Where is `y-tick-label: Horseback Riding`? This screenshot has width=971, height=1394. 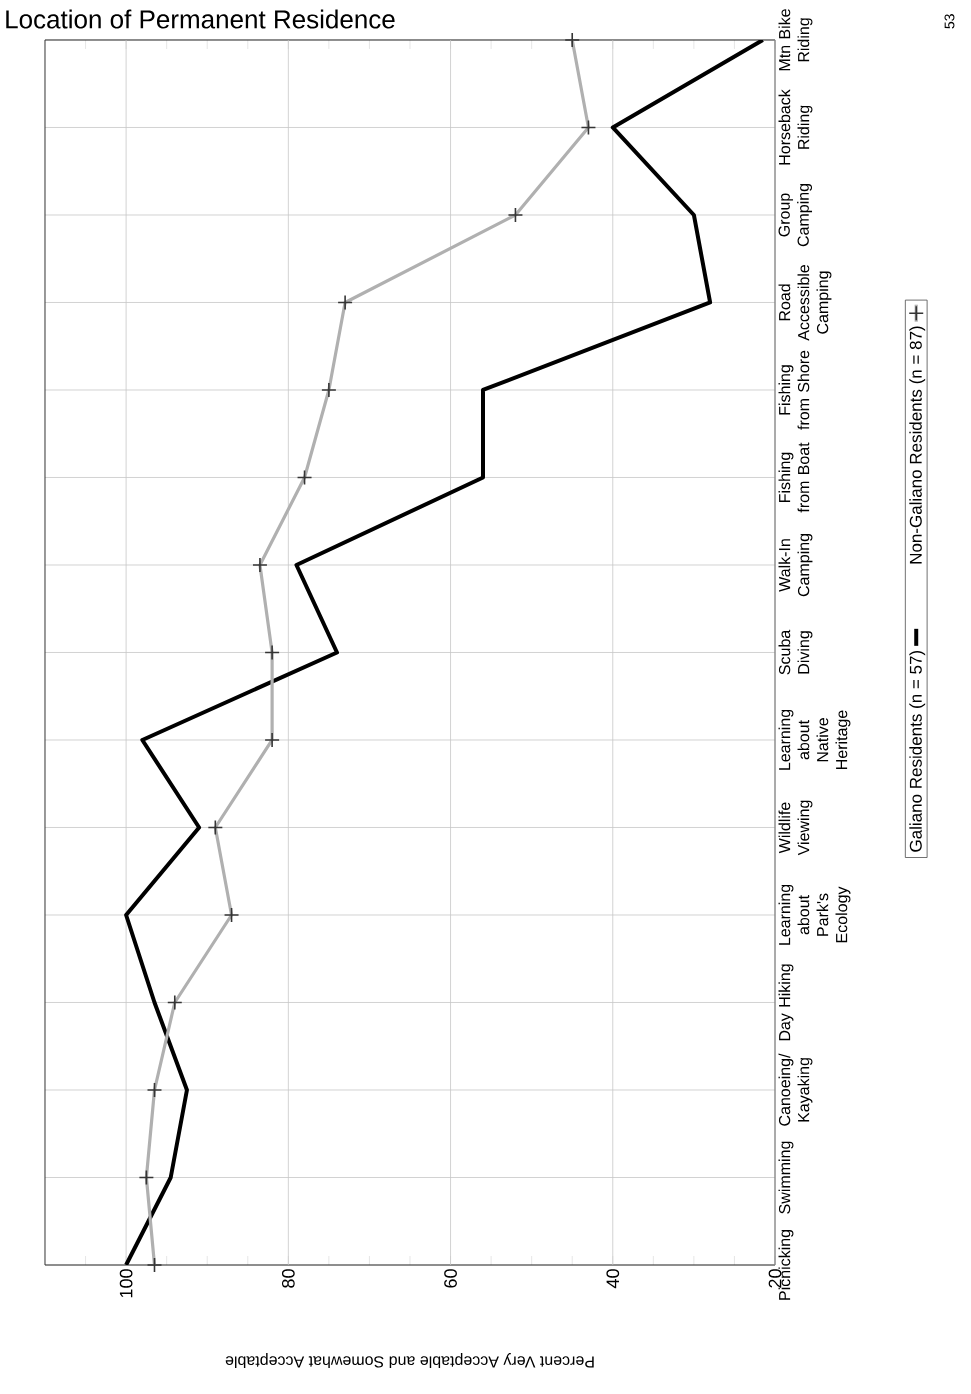 y-tick-label: Horseback Riding is located at coordinates (795, 127).